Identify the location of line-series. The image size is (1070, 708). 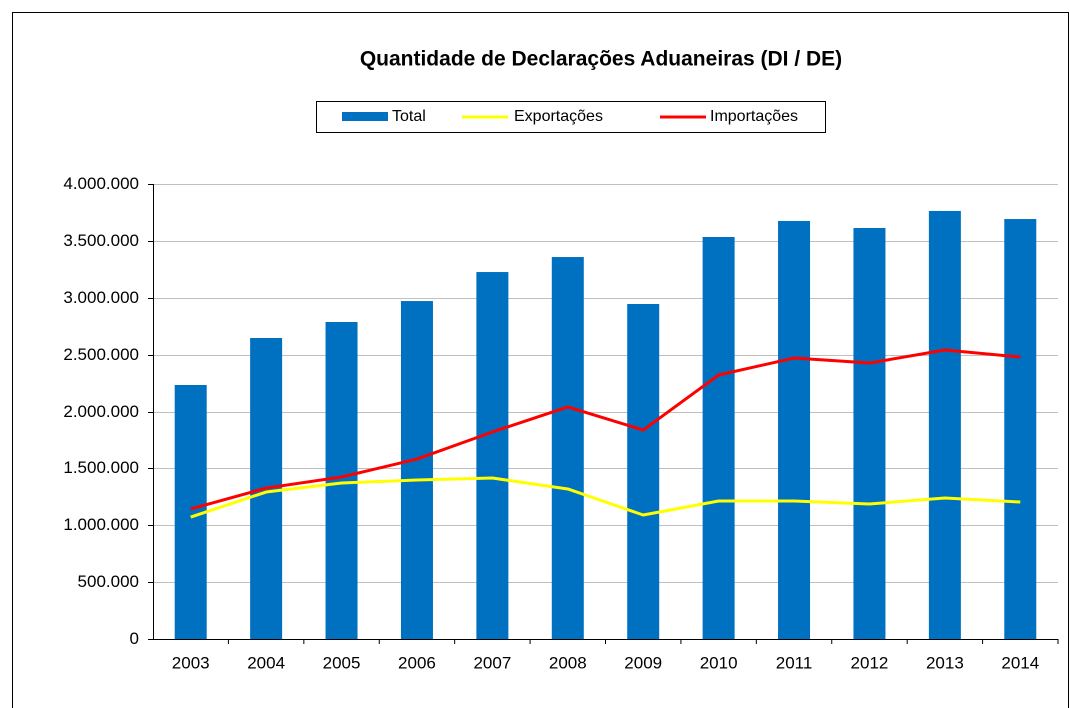
(605, 497).